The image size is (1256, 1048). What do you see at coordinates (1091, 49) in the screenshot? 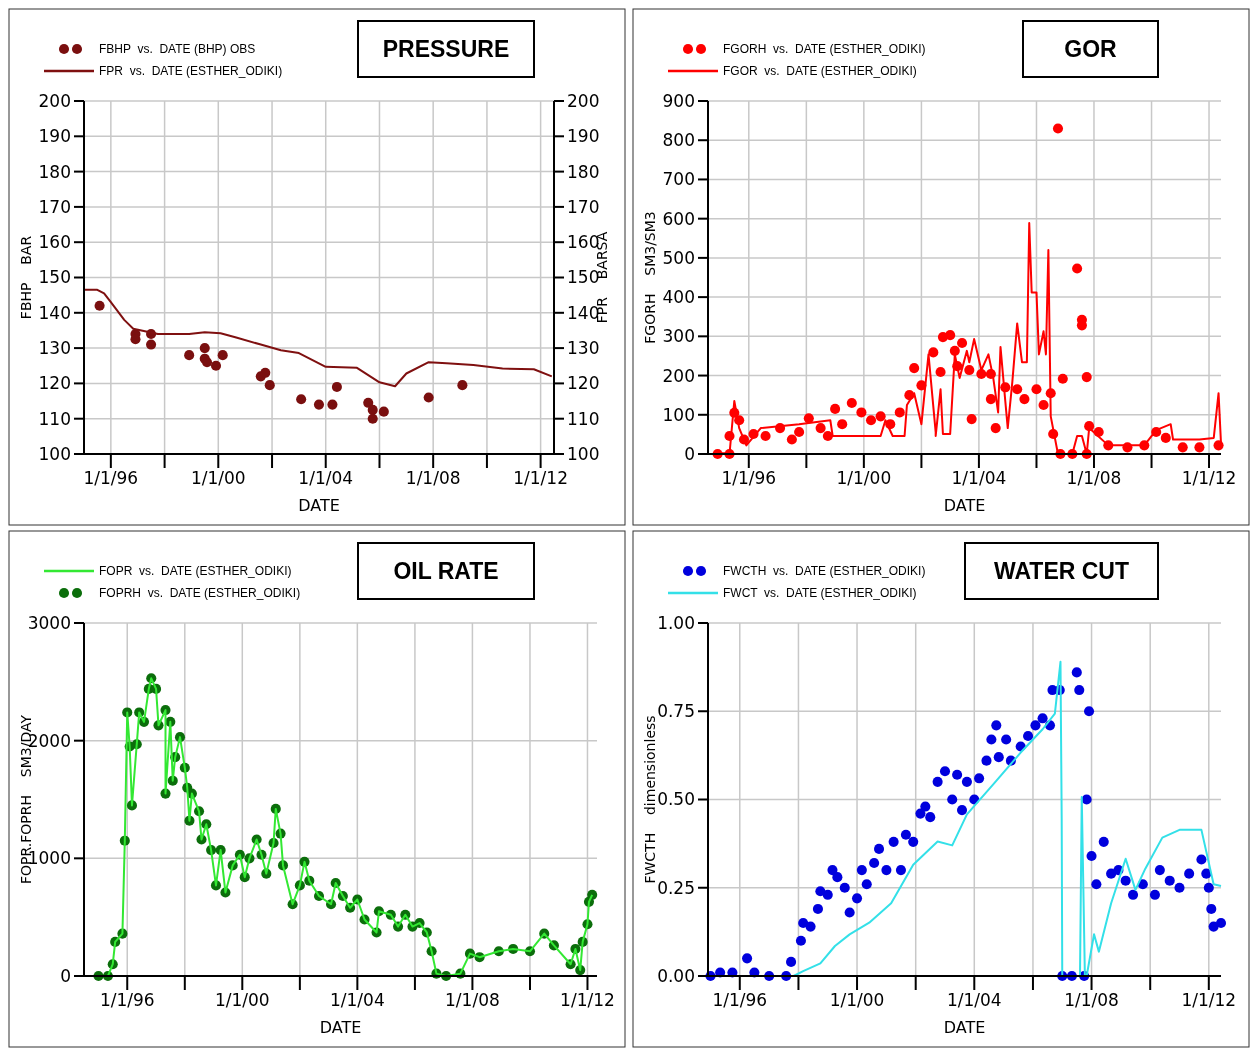
I see `chart-title: GOR` at bounding box center [1091, 49].